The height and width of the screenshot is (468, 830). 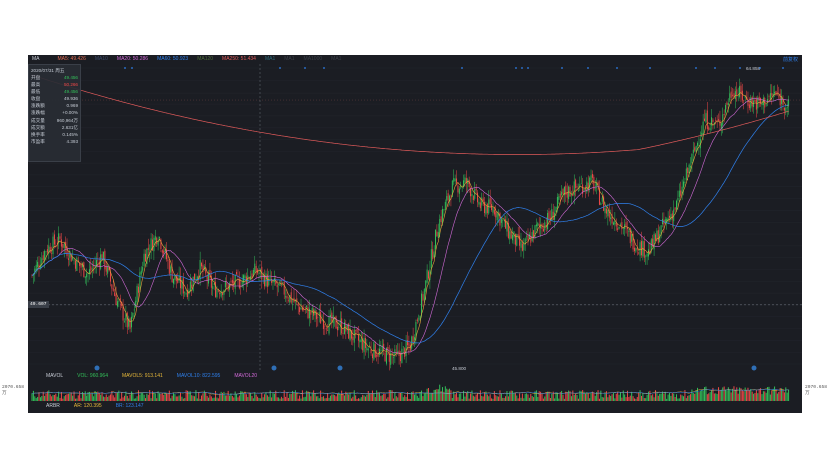 I want to click on vol-legend-item: VOL: 960.964, so click(x=92, y=376).